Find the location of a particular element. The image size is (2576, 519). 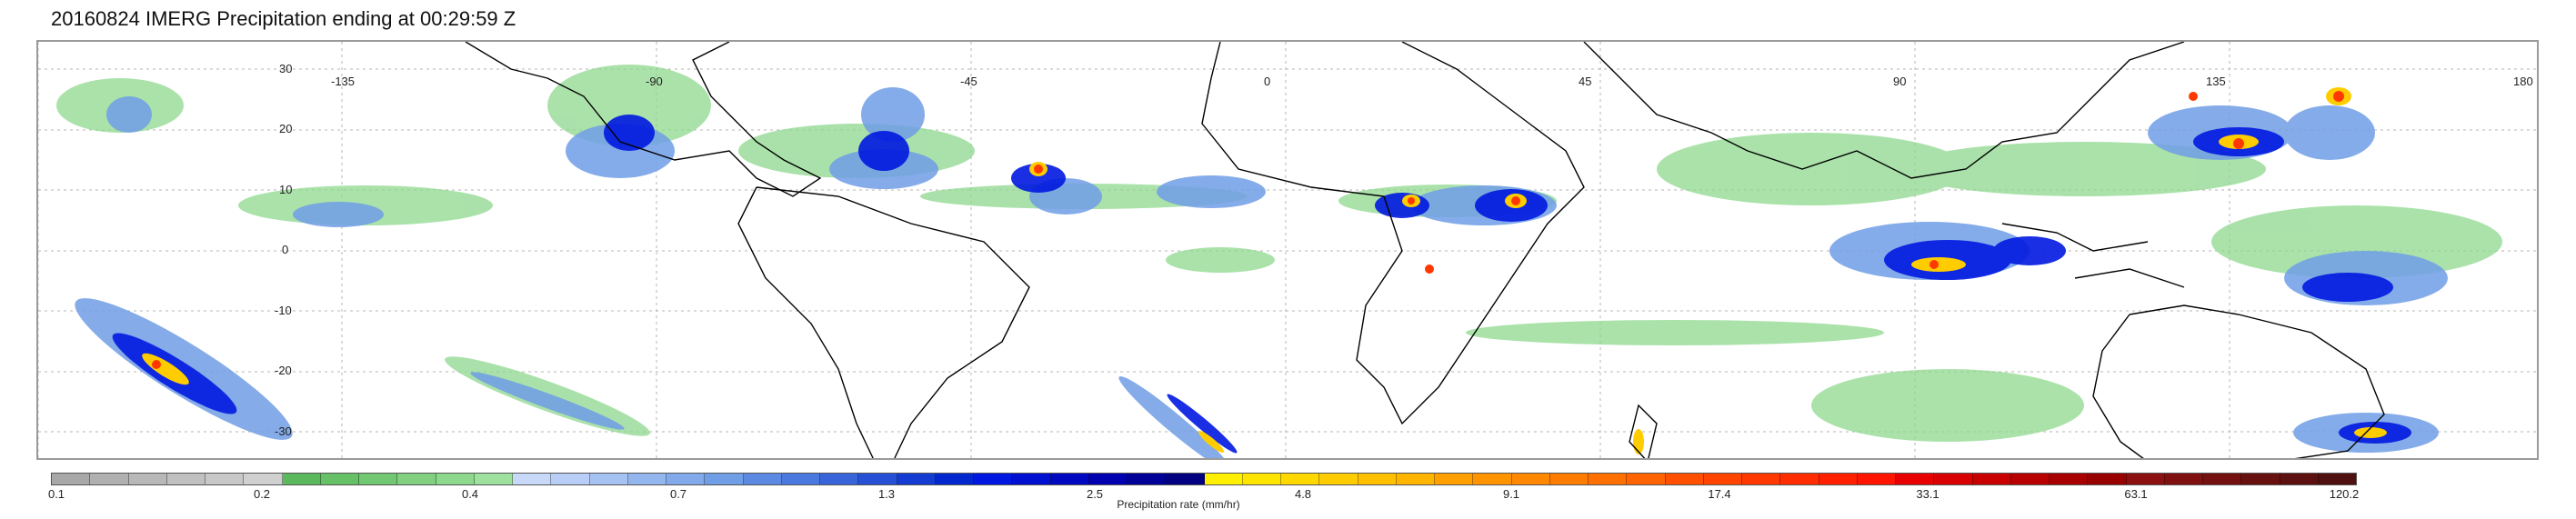

colorbar-caption: Precipitation rate (mm/hr) is located at coordinates (1178, 504).